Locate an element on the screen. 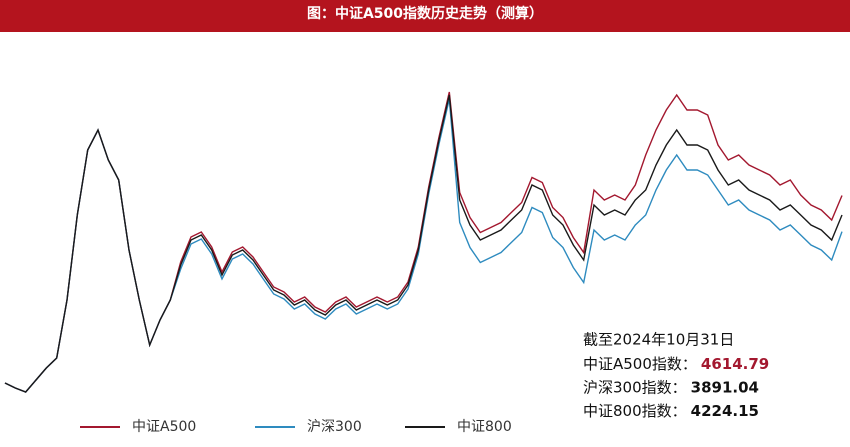 The width and height of the screenshot is (850, 447). title-banner is located at coordinates (425, 16).